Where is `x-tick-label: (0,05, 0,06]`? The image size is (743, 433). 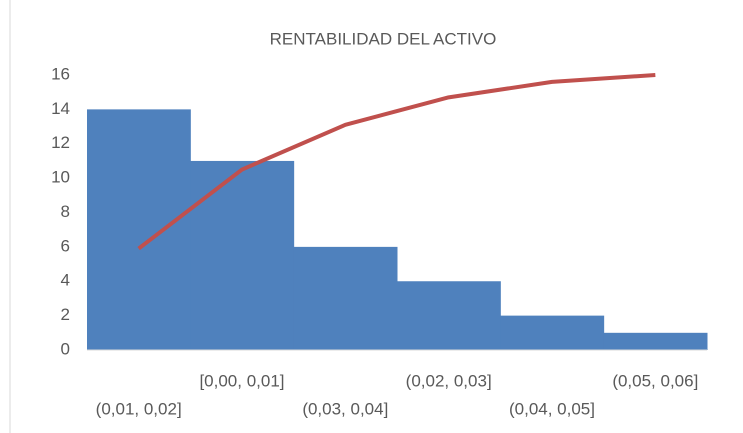 x-tick-label: (0,05, 0,06] is located at coordinates (655, 380).